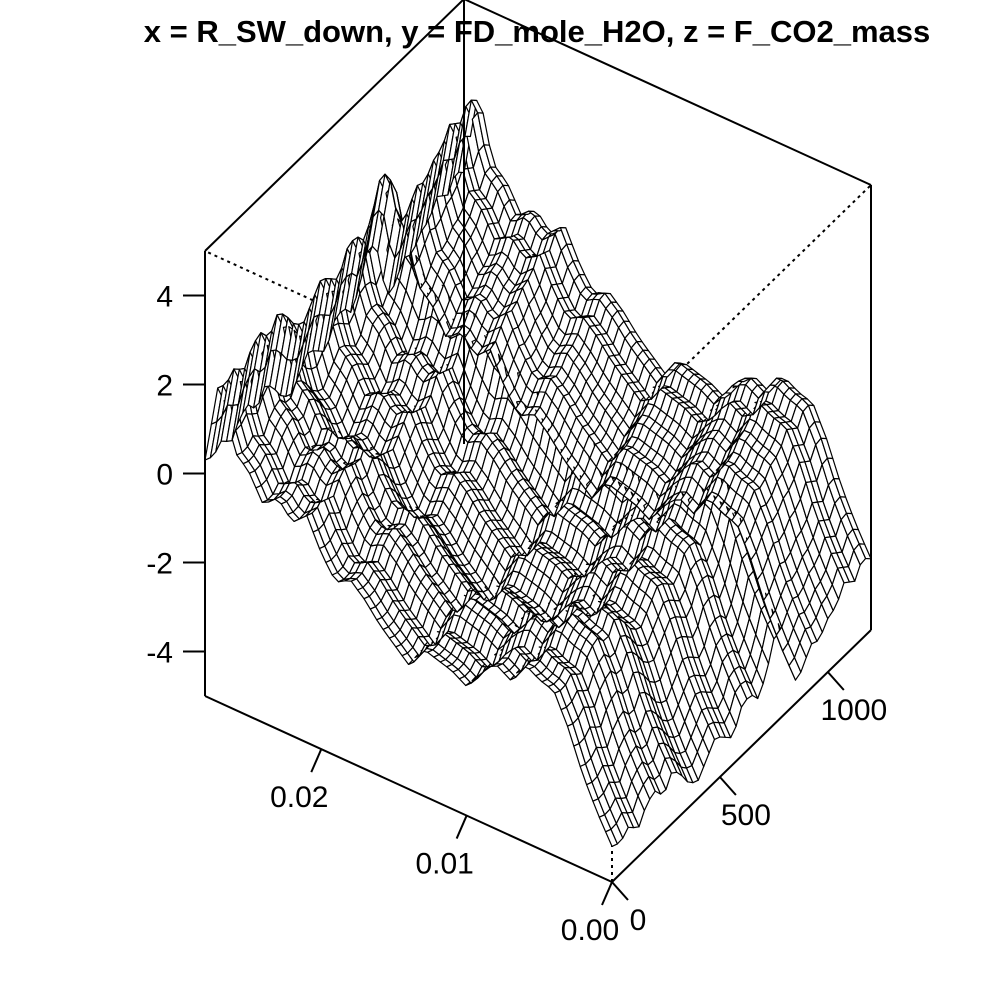 The width and height of the screenshot is (1000, 1000). I want to click on z-tick-label: 0, so click(164, 475).